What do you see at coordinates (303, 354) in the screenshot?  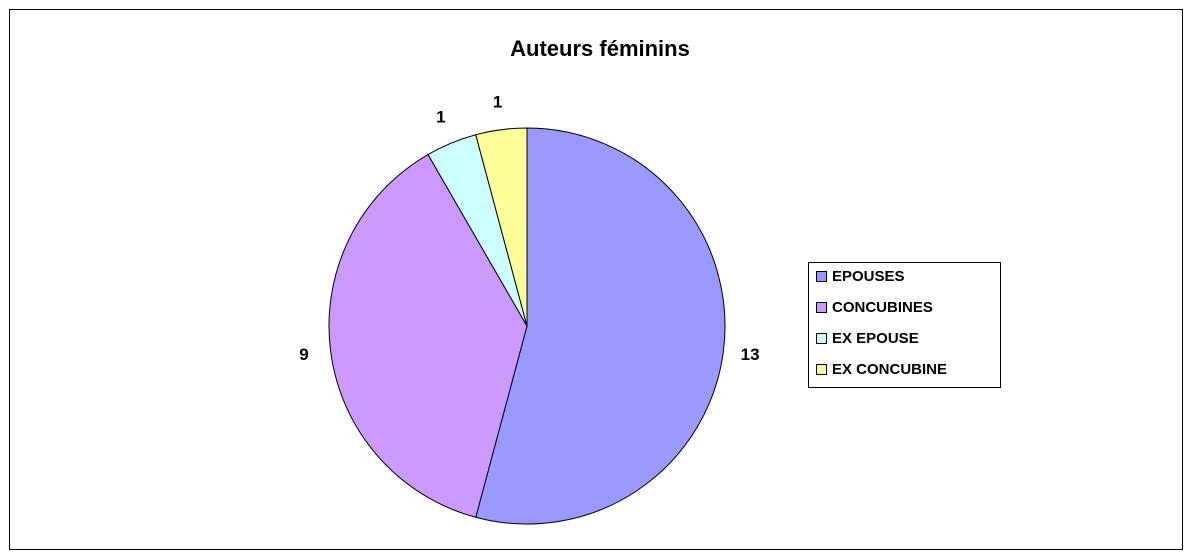 I see `data-label: 9` at bounding box center [303, 354].